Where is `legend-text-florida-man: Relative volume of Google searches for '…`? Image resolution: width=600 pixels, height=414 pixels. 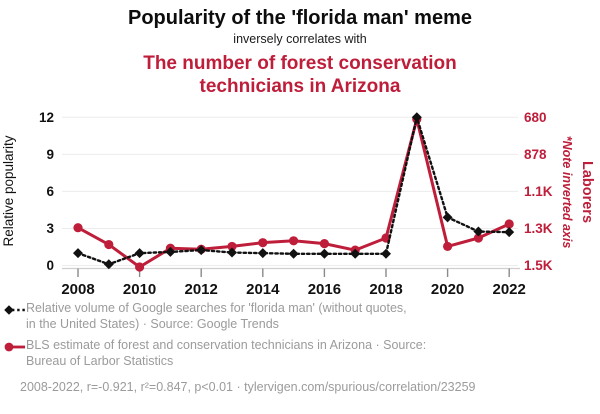 legend-text-florida-man: Relative volume of Google searches for '… is located at coordinates (216, 316).